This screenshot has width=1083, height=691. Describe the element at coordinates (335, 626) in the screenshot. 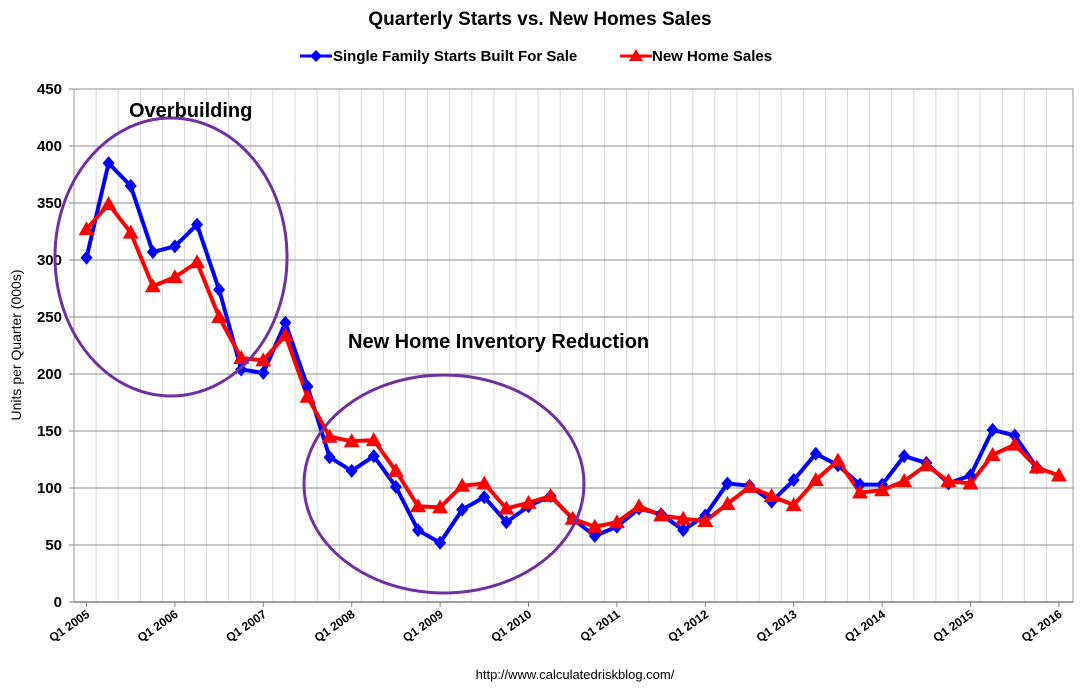

I see `x-tick-label: Q1 2008` at that location.